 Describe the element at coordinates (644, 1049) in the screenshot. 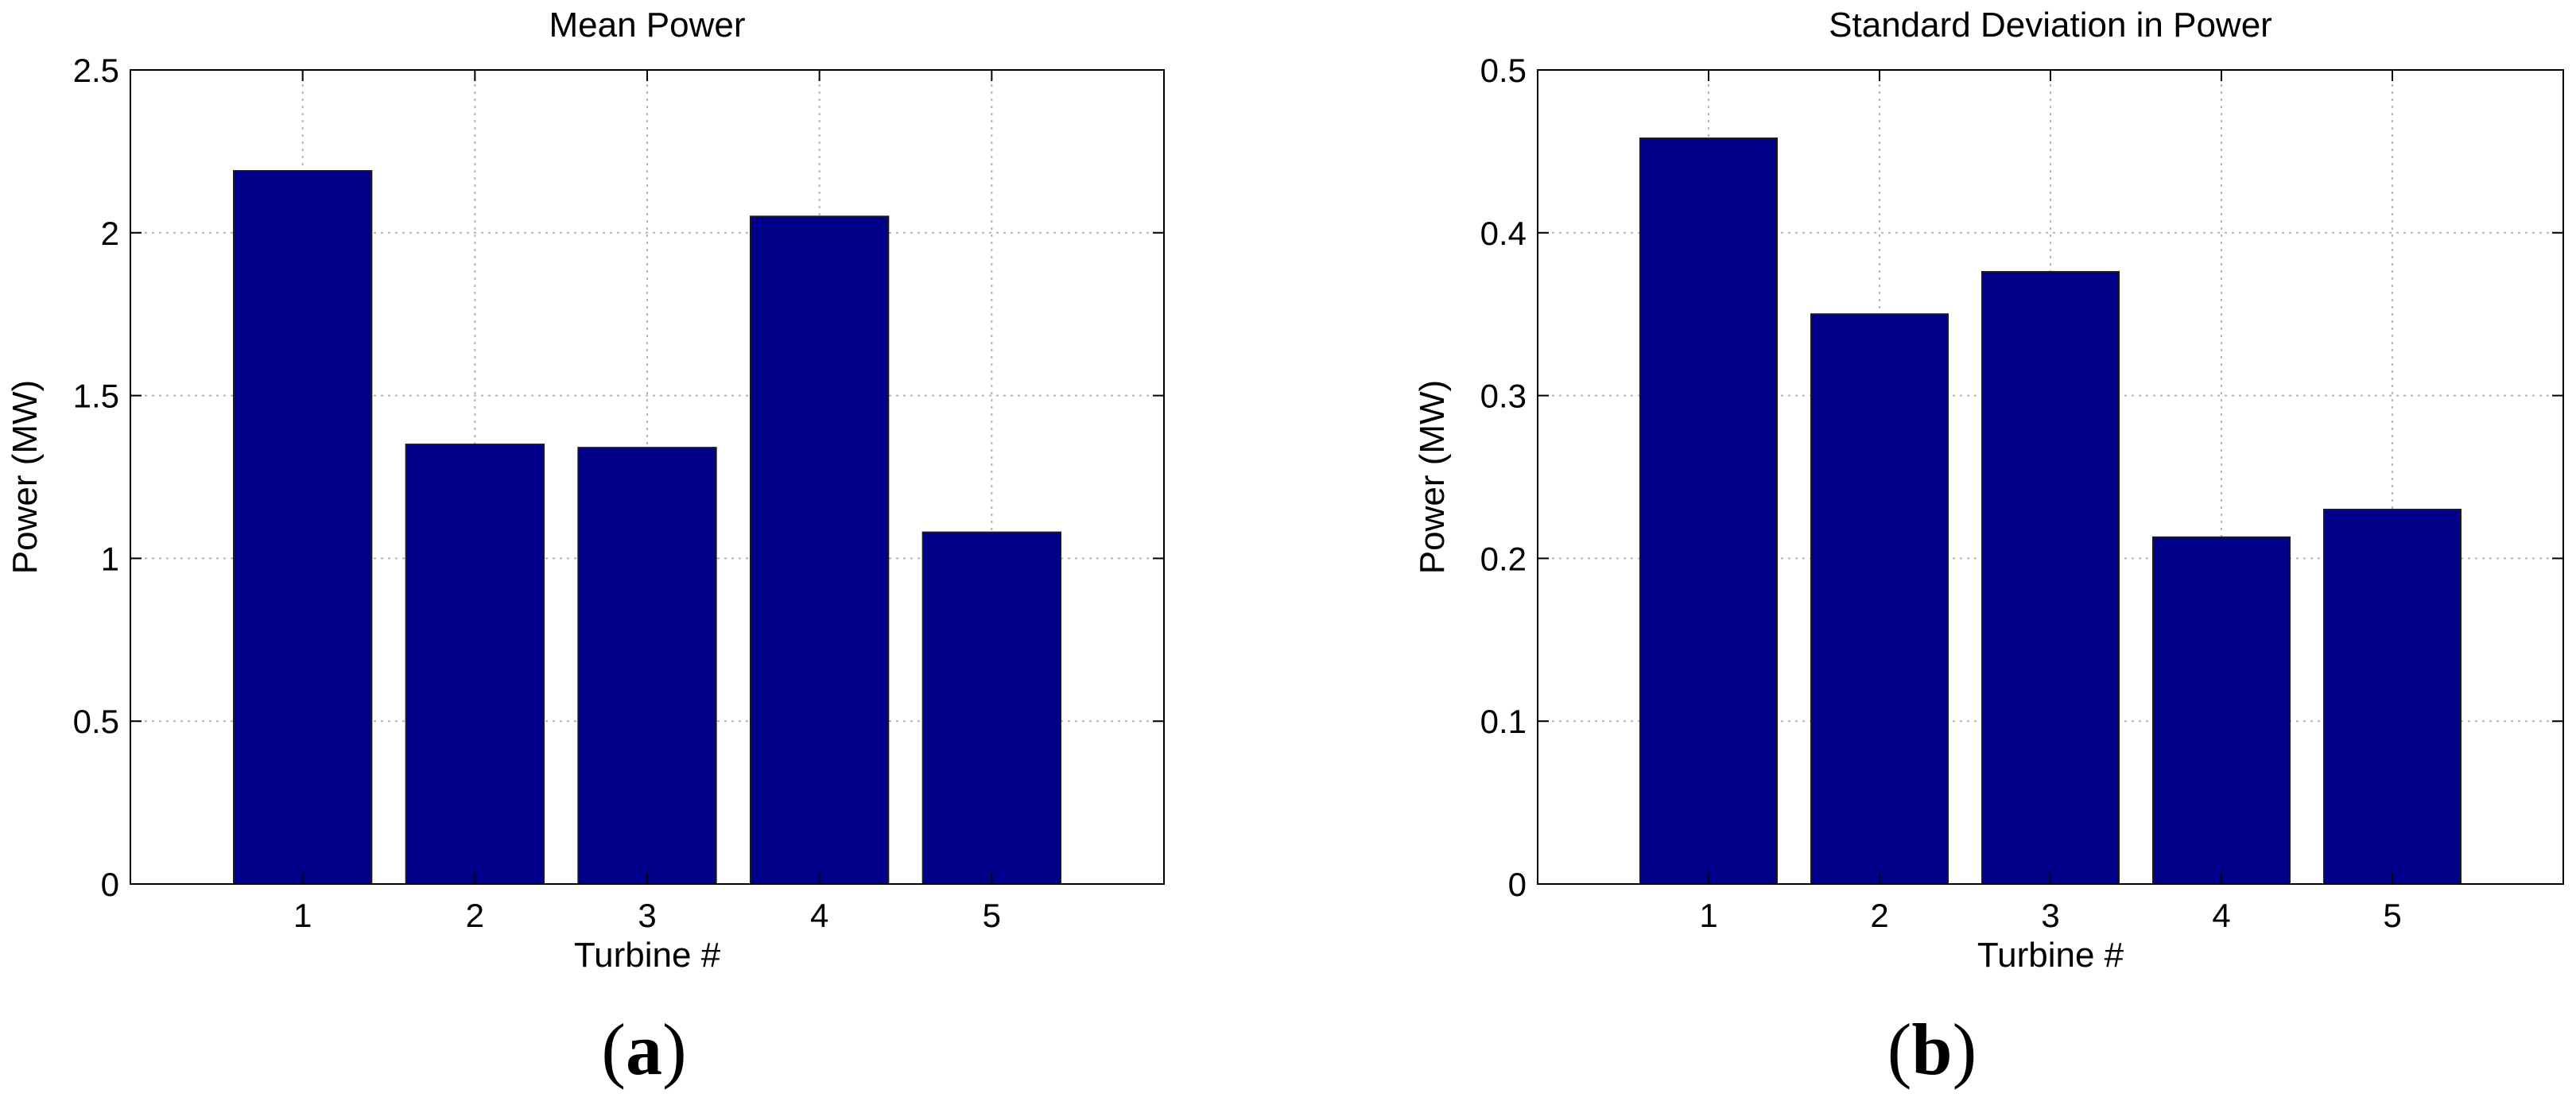

I see `panel-label-a: (a)` at that location.